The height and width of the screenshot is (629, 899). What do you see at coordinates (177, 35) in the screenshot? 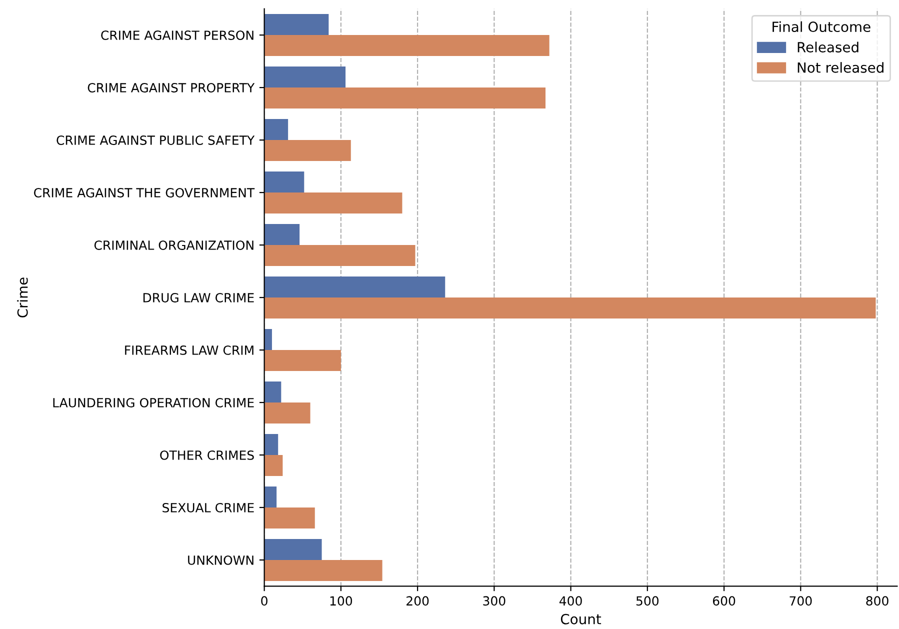
I see `y-tick-label: CRIME AGAINST PERSON` at bounding box center [177, 35].